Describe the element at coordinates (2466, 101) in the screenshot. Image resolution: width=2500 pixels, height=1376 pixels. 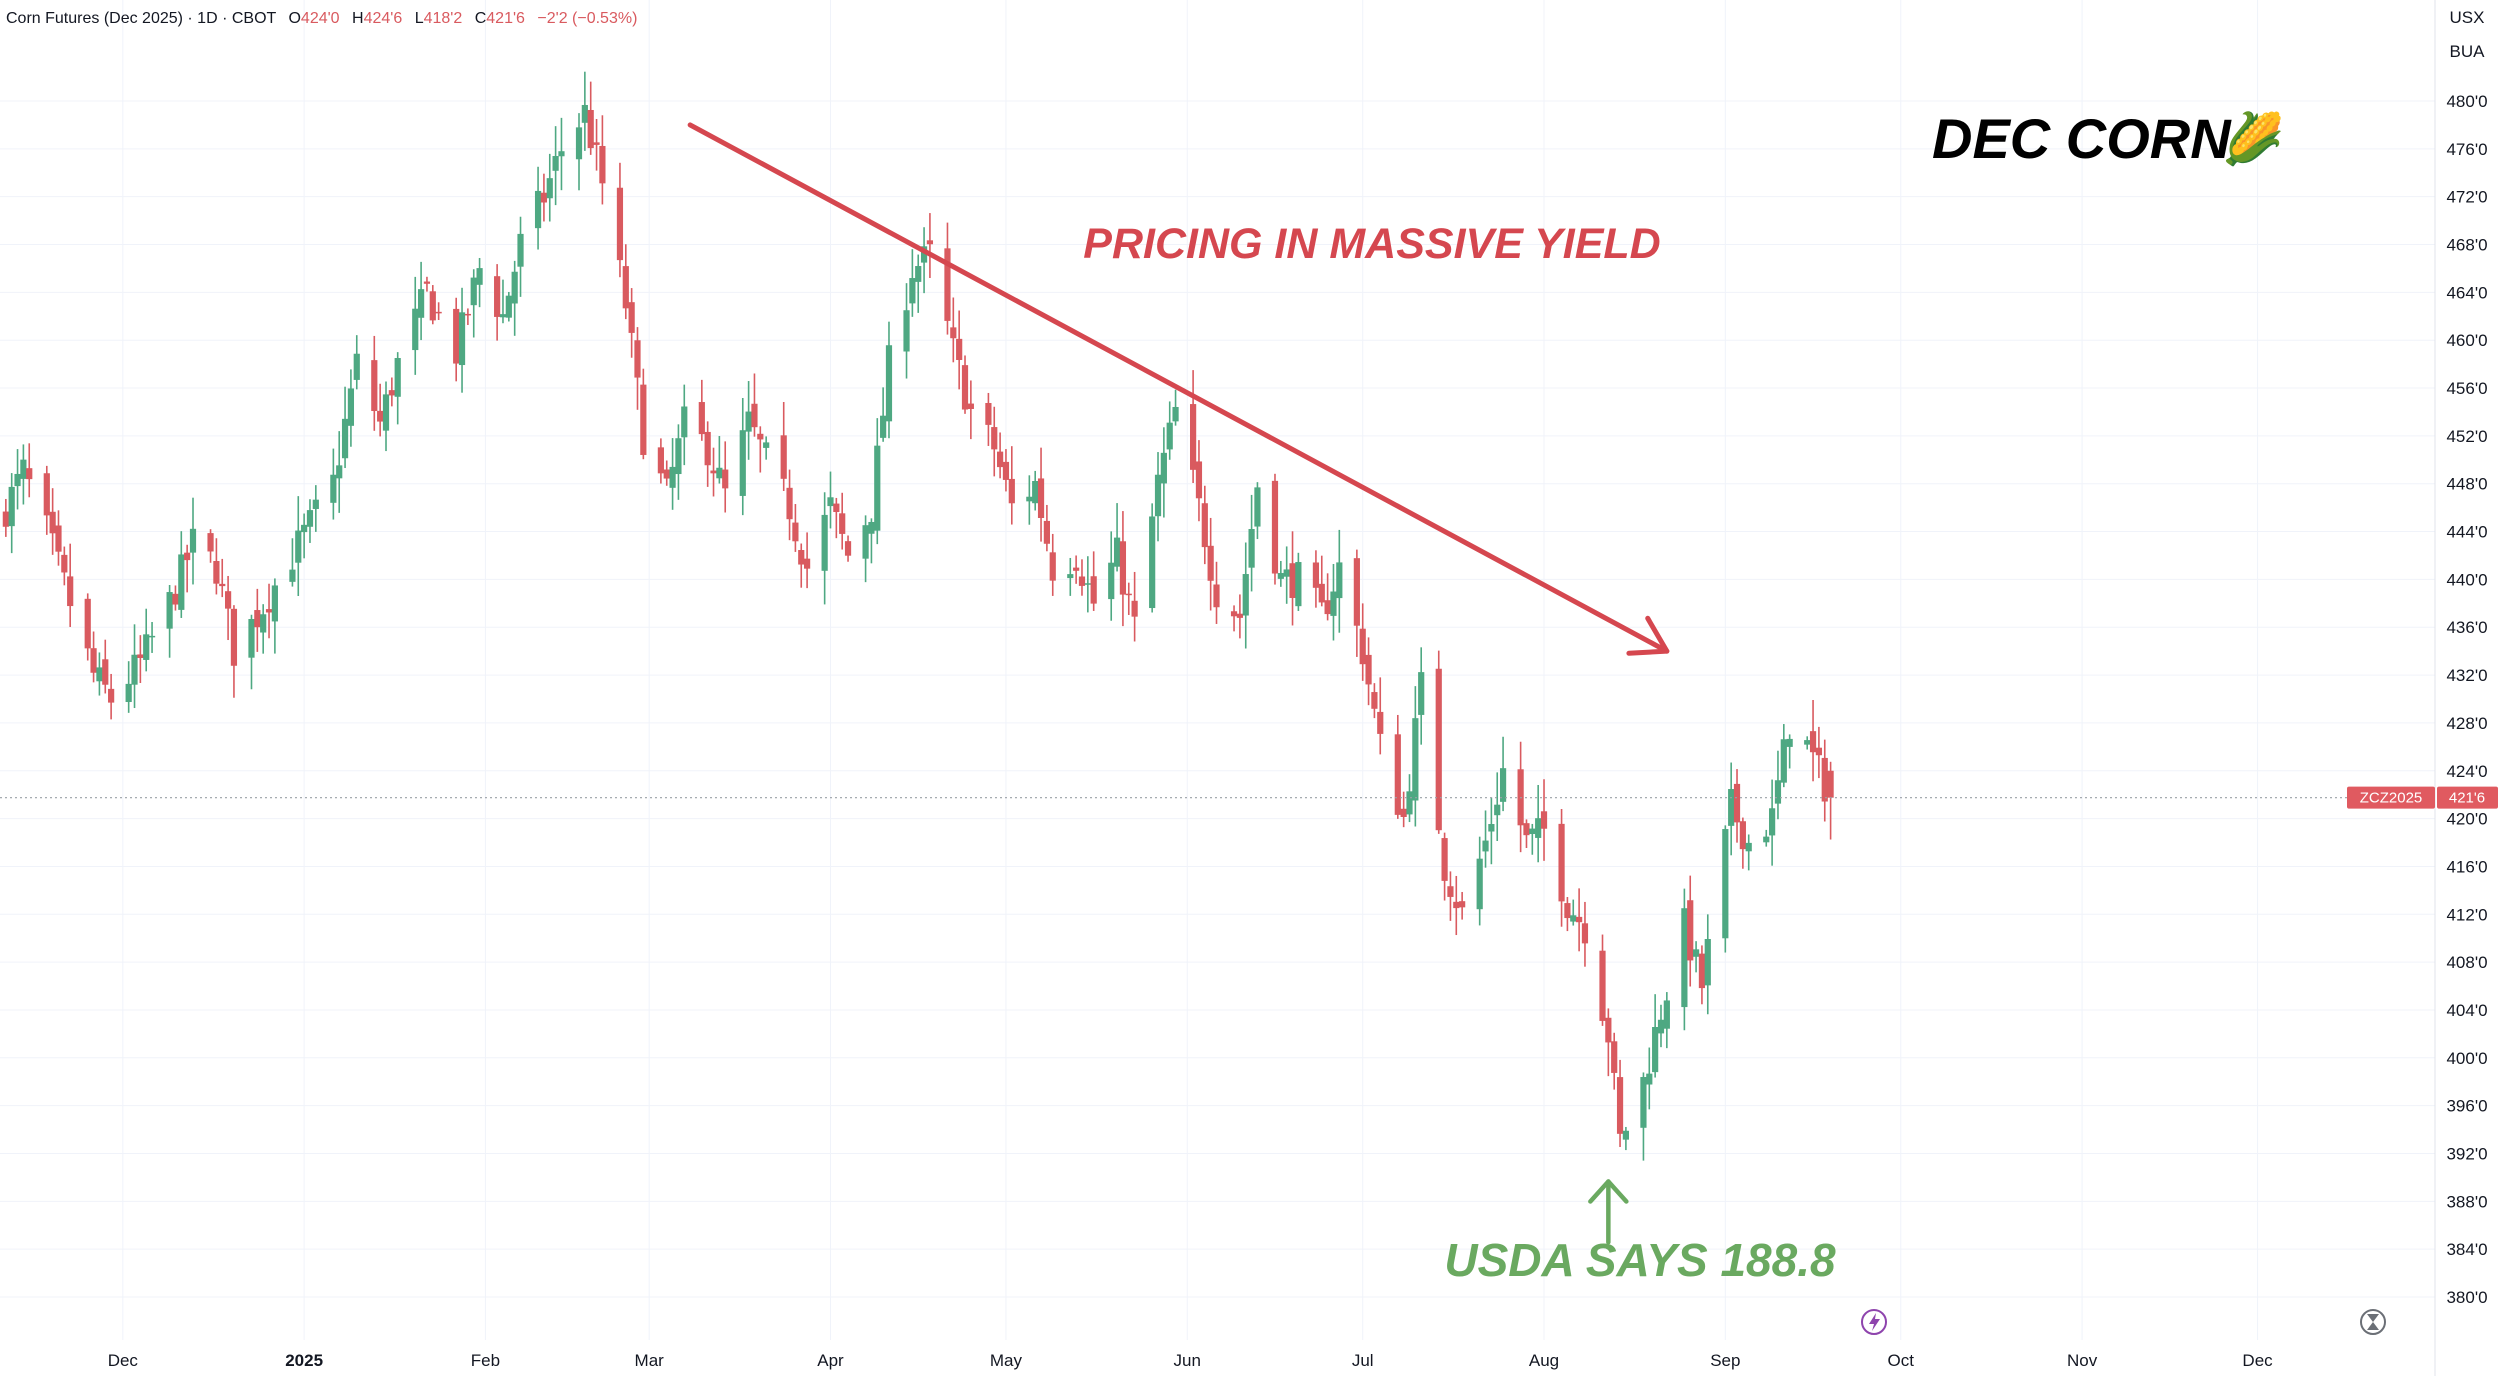
I see `y-tick-label: 480'0` at that location.